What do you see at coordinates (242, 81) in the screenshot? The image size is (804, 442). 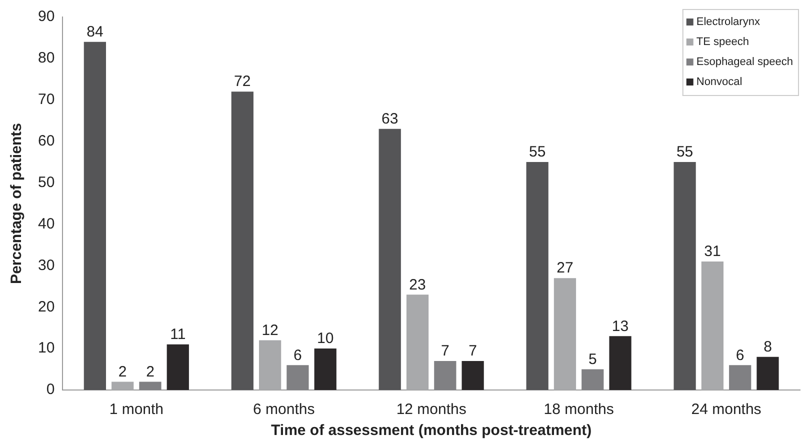 I see `data-label: 72` at bounding box center [242, 81].